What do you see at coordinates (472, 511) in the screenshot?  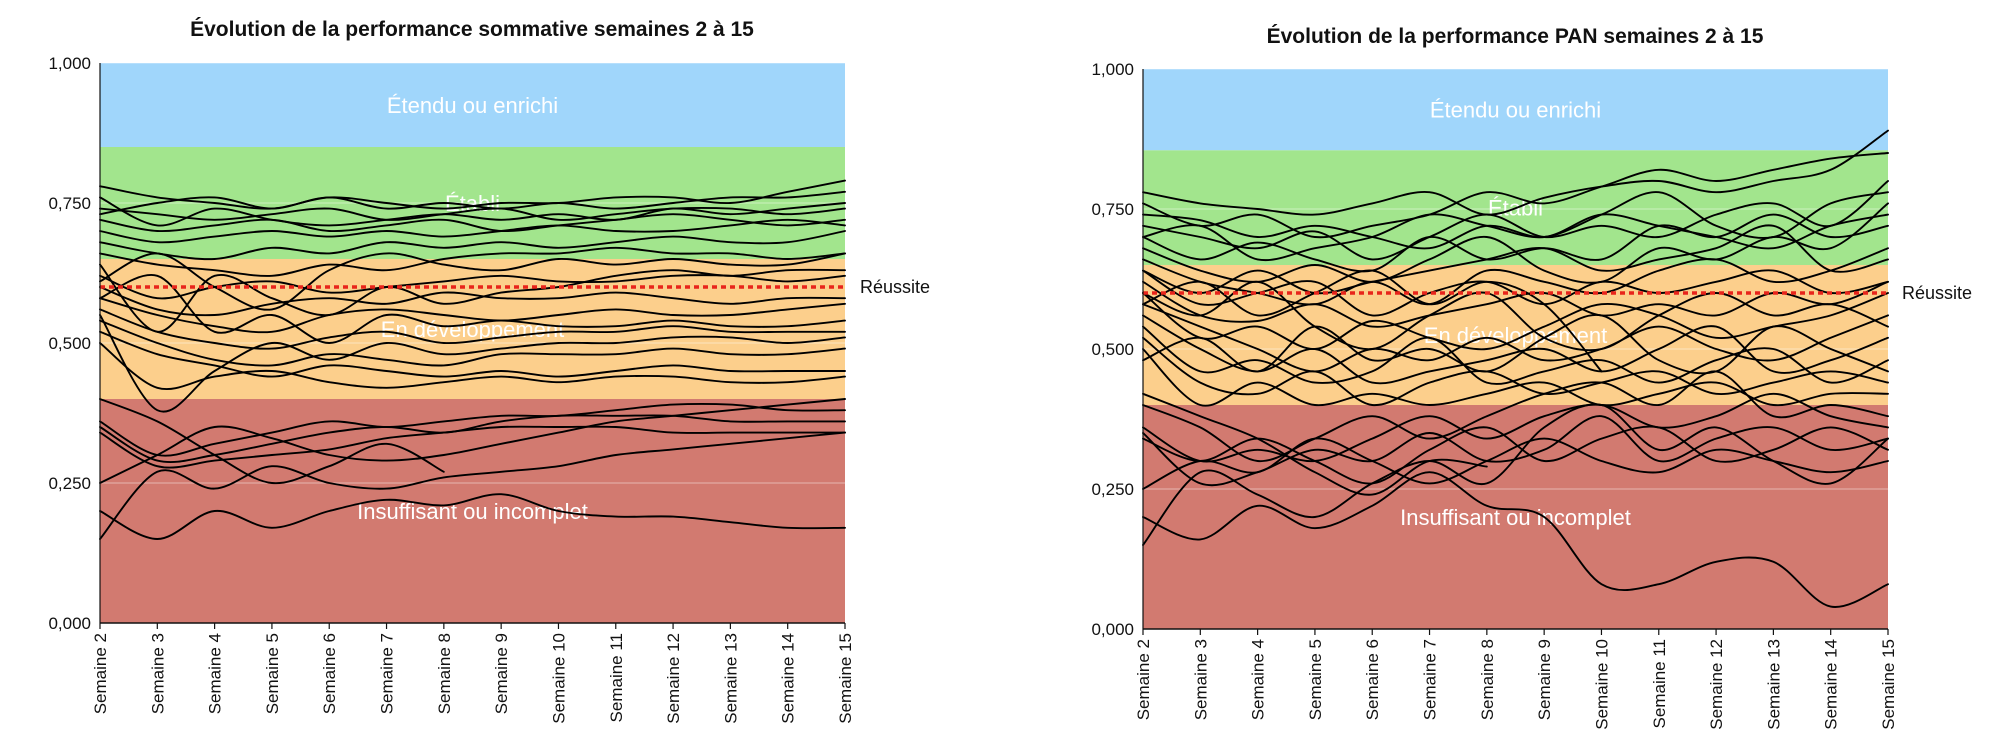 I see `band-label: Insuffisant ou incomplet` at bounding box center [472, 511].